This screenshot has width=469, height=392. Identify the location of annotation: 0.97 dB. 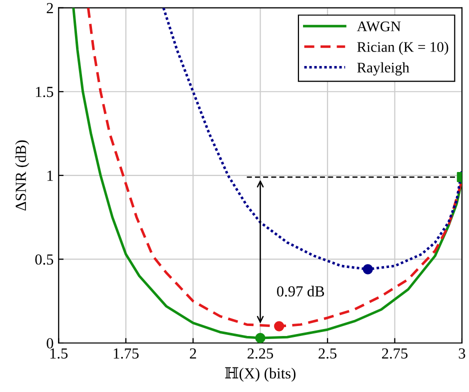
(300, 291).